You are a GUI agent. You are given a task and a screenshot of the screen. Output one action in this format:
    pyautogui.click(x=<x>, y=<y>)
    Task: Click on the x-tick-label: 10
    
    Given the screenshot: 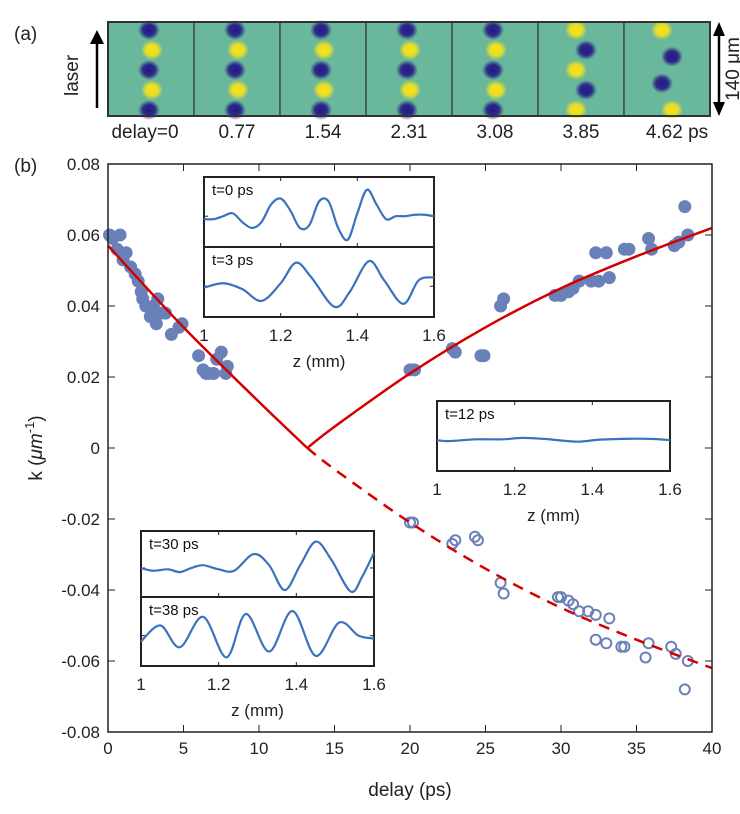 What is the action you would take?
    pyautogui.click(x=259, y=748)
    